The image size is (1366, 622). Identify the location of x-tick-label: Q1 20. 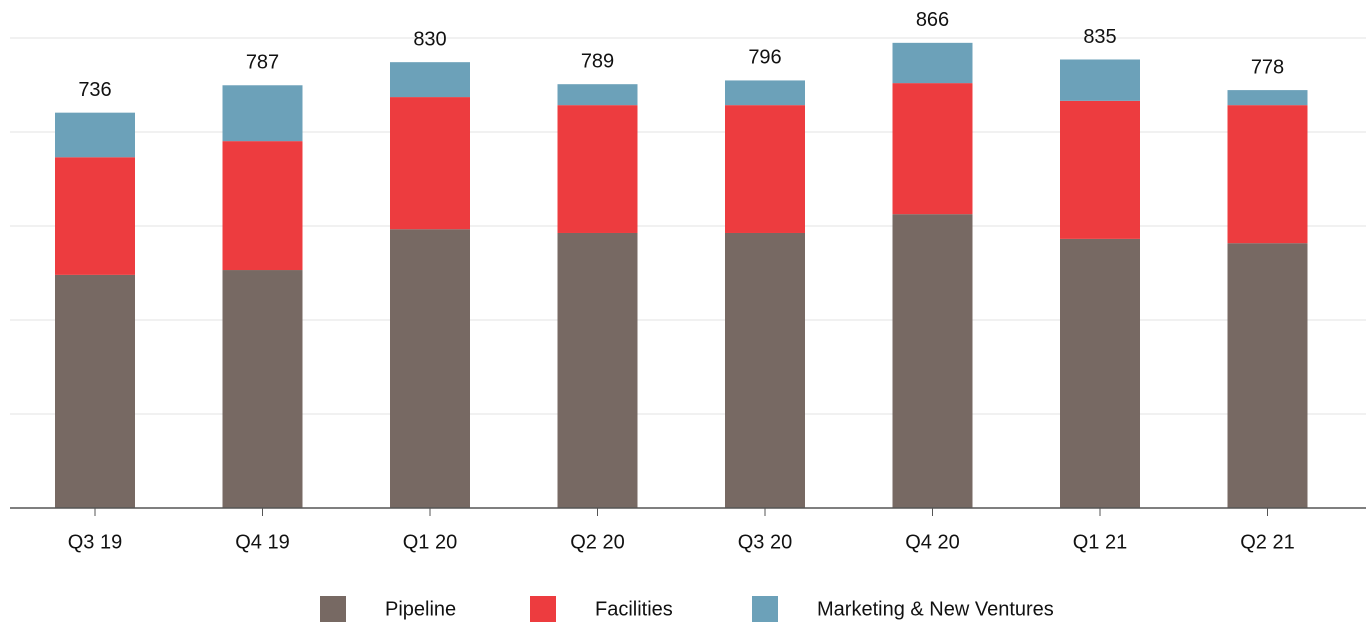
(430, 542).